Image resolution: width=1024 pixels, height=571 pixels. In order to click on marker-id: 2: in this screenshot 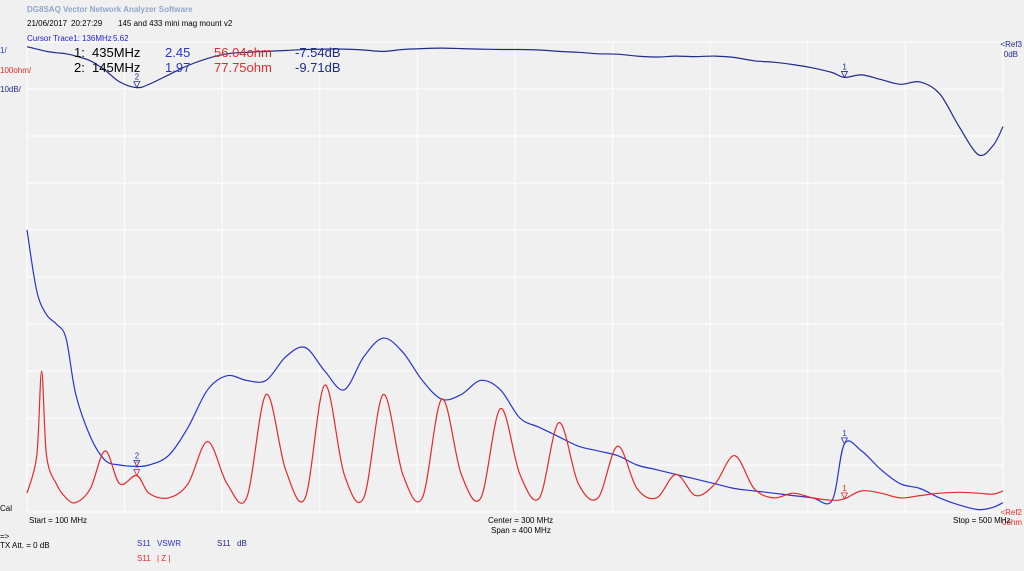, I will do `click(79, 67)`.